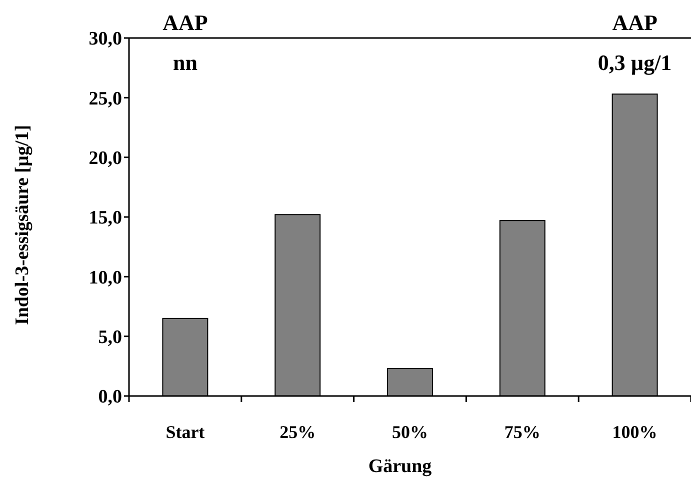  I want to click on x-tick-label: 50%, so click(410, 432).